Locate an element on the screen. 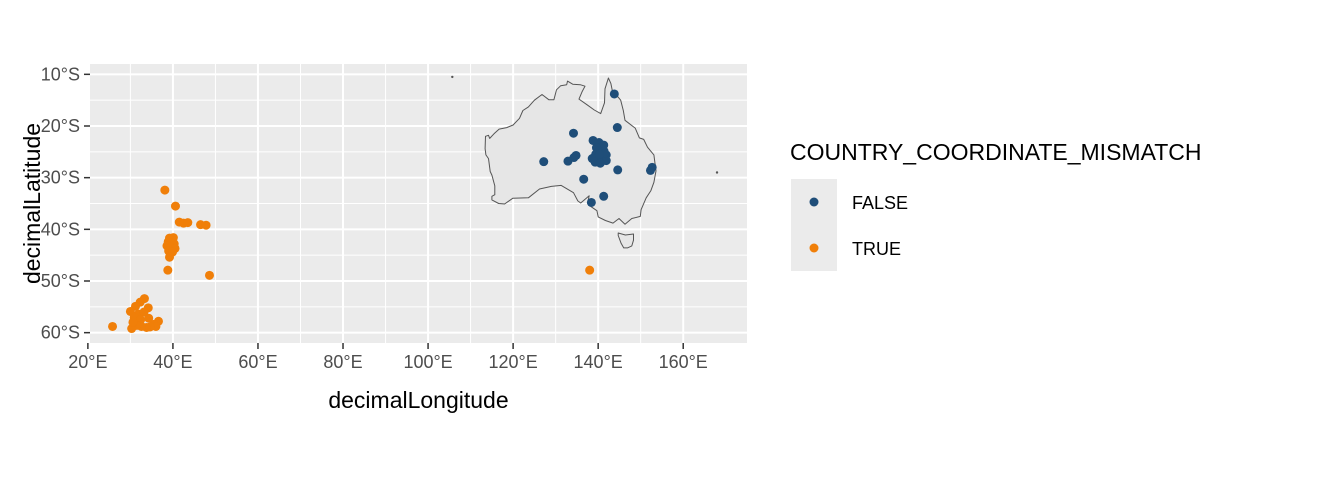  y-axis: 10°S 20°S 30°S 40°S 50°S 60°S is located at coordinates (65, 203).